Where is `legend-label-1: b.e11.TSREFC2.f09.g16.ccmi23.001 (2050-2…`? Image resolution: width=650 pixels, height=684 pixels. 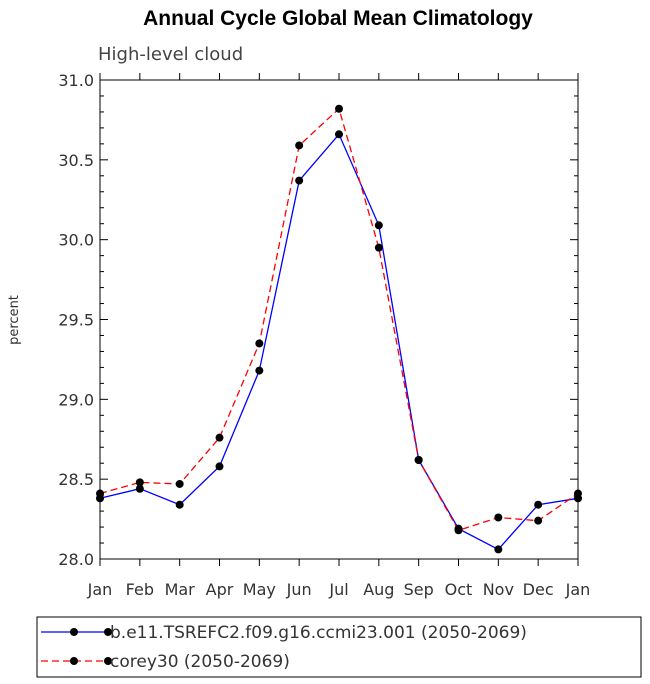
legend-label-1: b.e11.TSREFC2.f09.g16.ccmi23.001 (2050-2… is located at coordinates (318, 633).